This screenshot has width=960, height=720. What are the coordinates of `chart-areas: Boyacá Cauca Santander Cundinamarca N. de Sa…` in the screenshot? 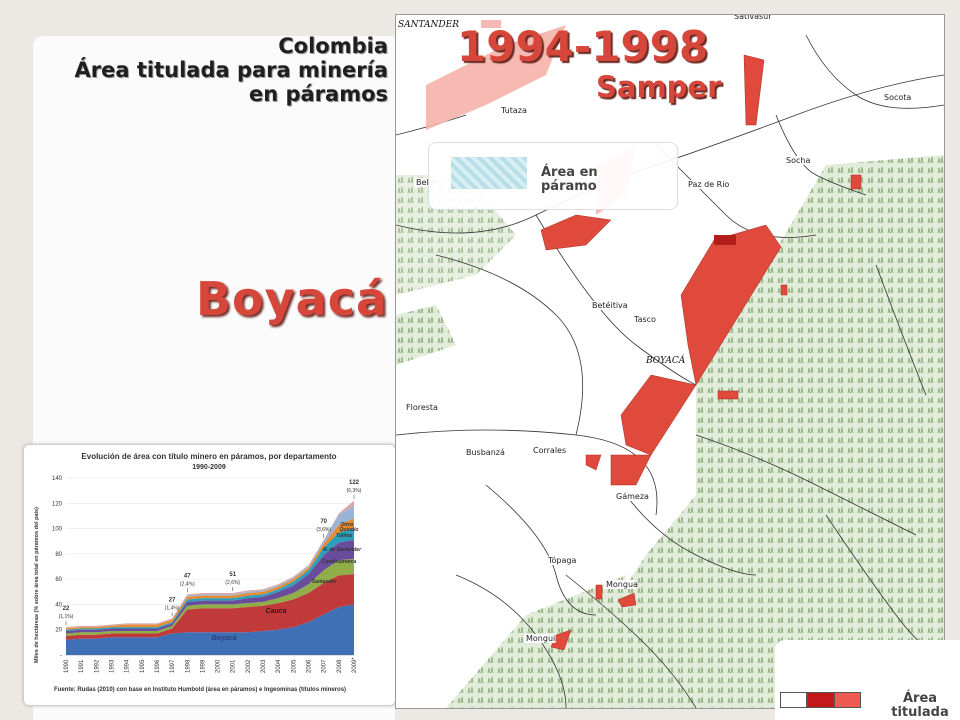 It's located at (214, 577).